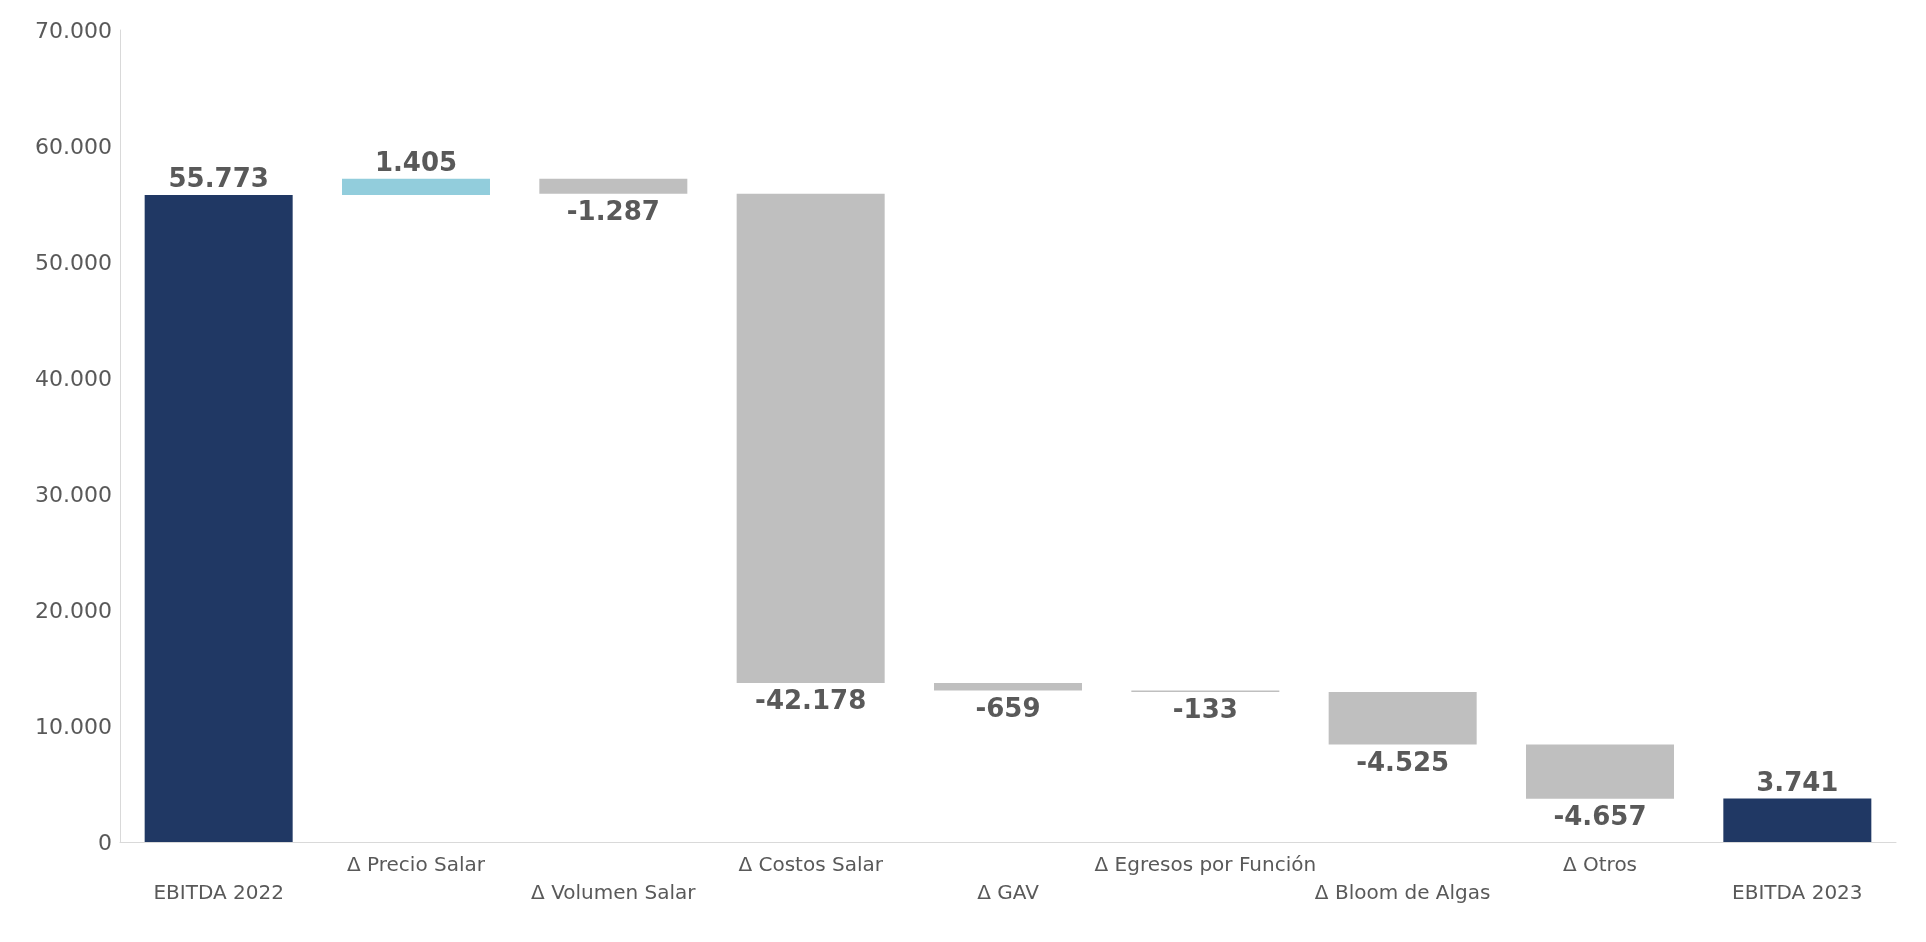 Image resolution: width=1926 pixels, height=942 pixels. I want to click on x-tick-label: Δ GAV, so click(1008, 892).